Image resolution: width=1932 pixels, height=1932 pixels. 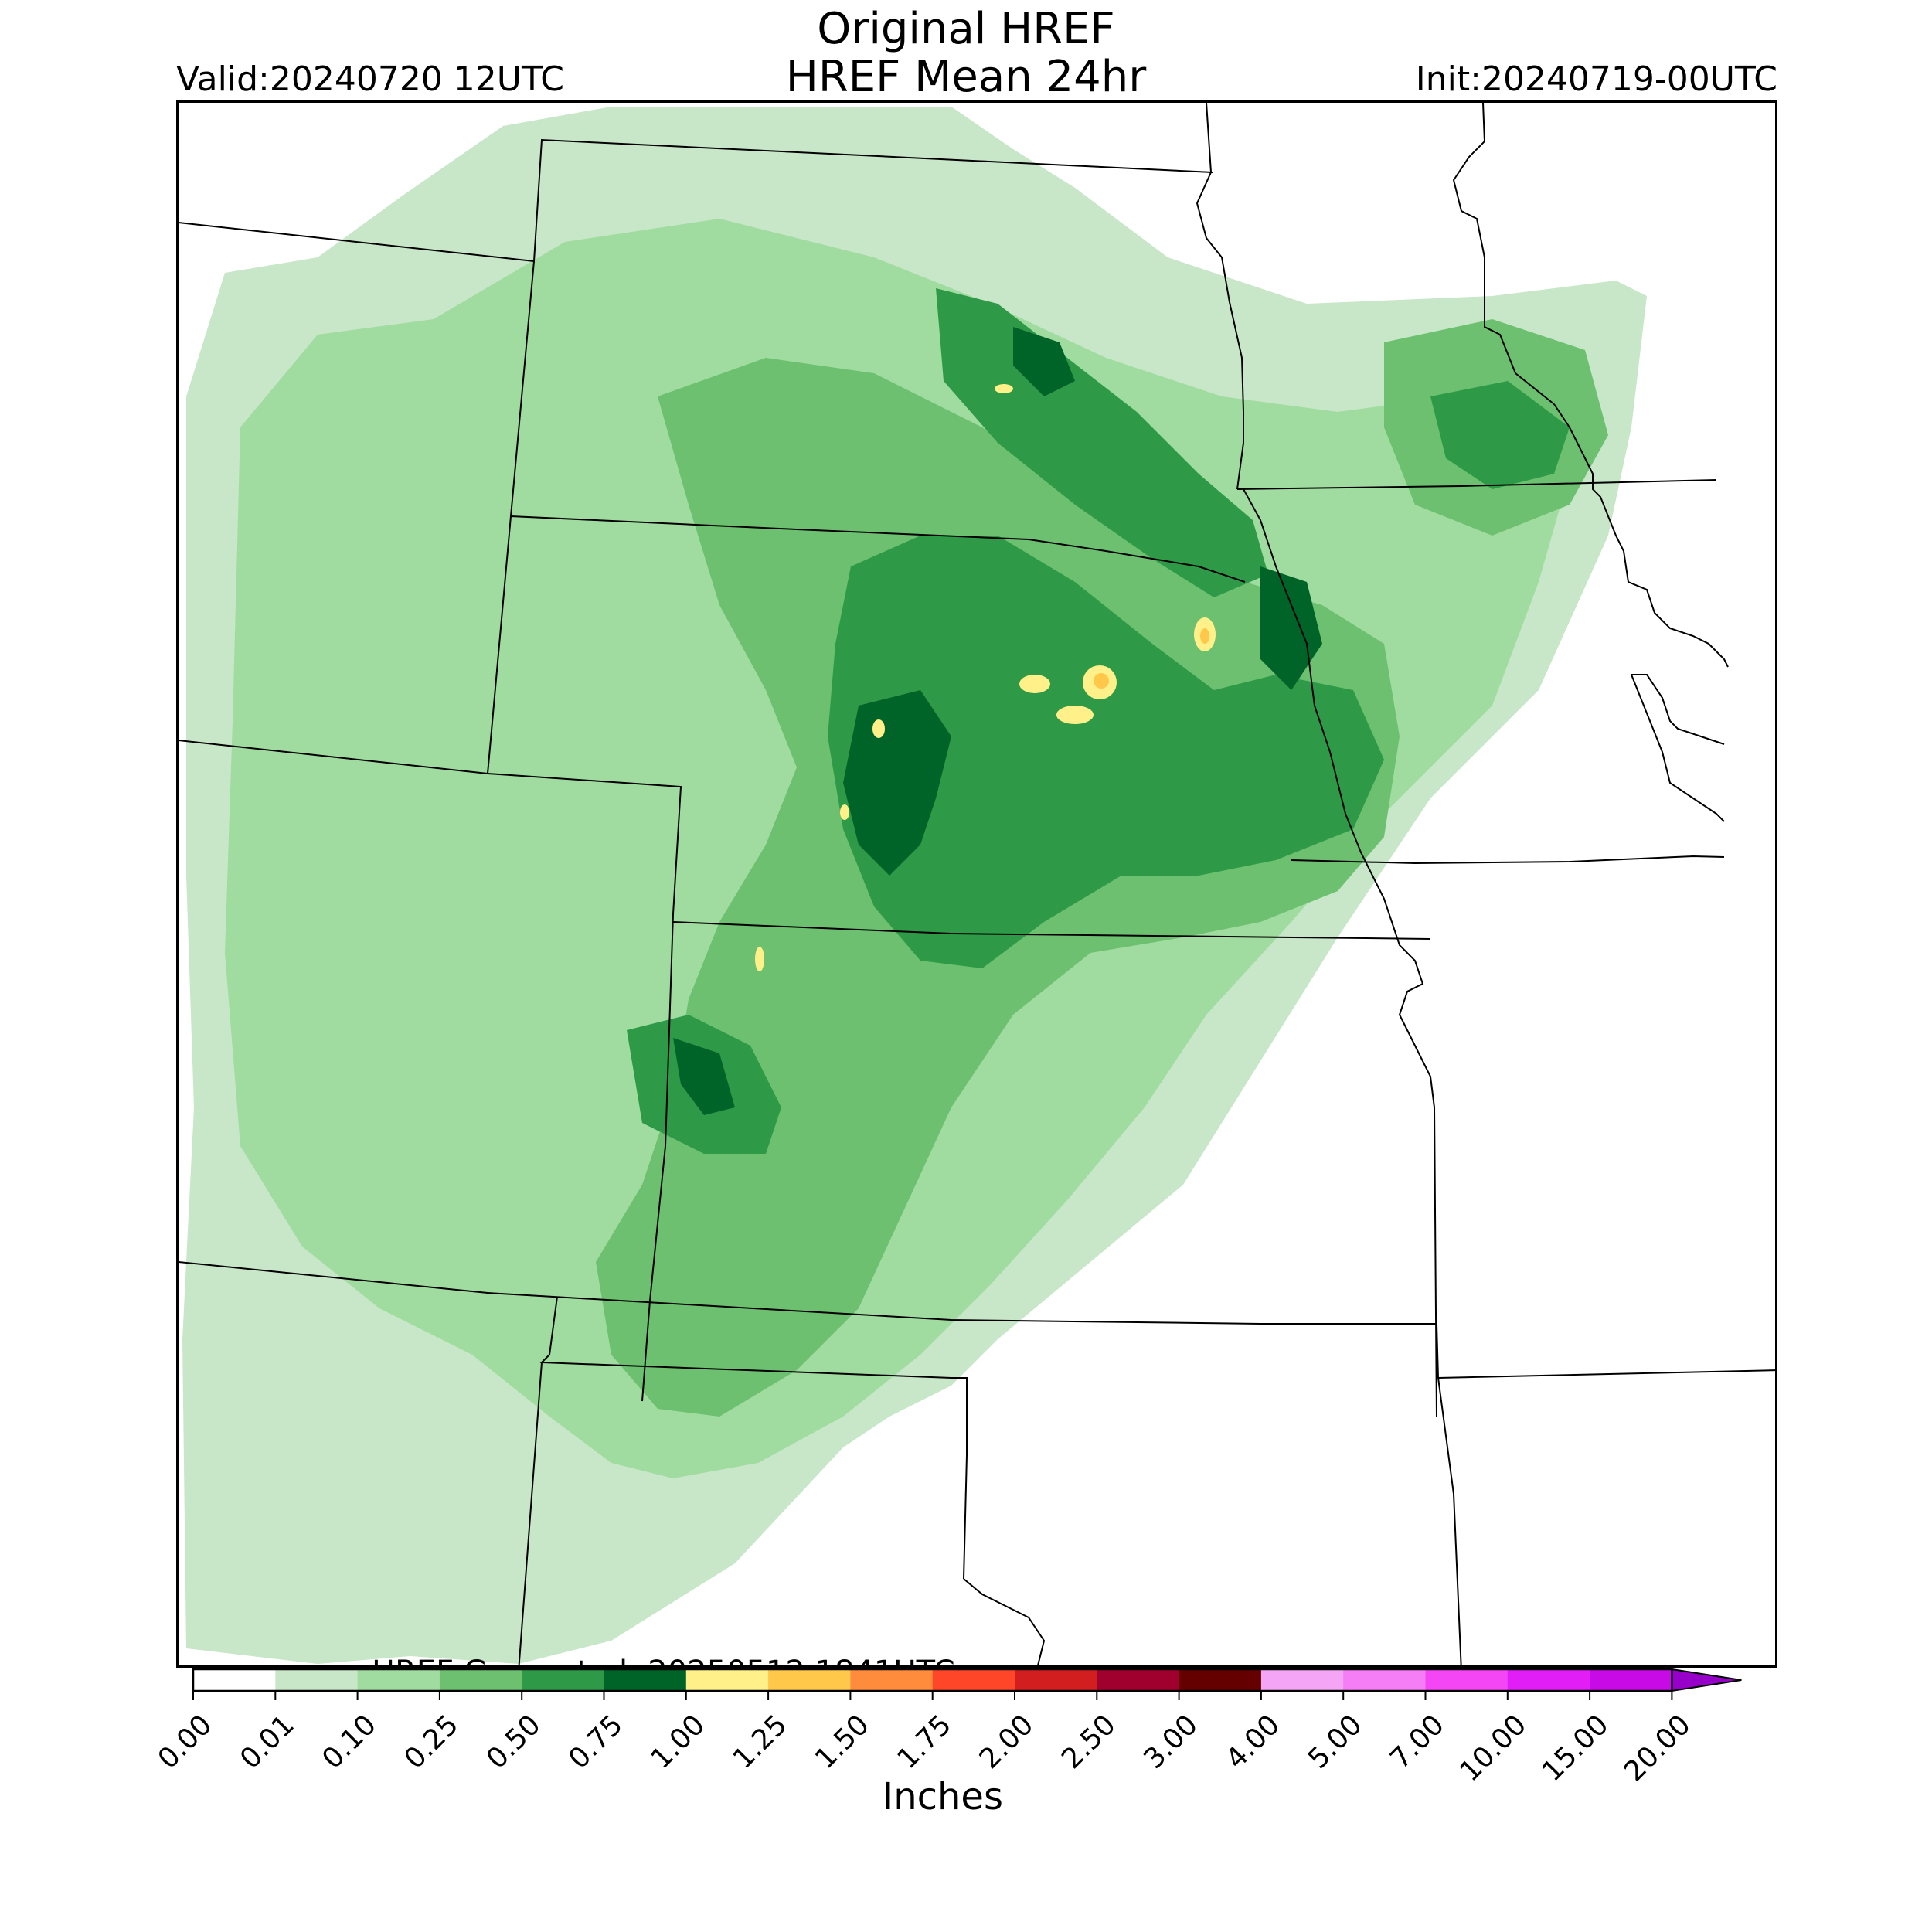 I want to click on precip-area-heavy, so click(x=1106, y=752).